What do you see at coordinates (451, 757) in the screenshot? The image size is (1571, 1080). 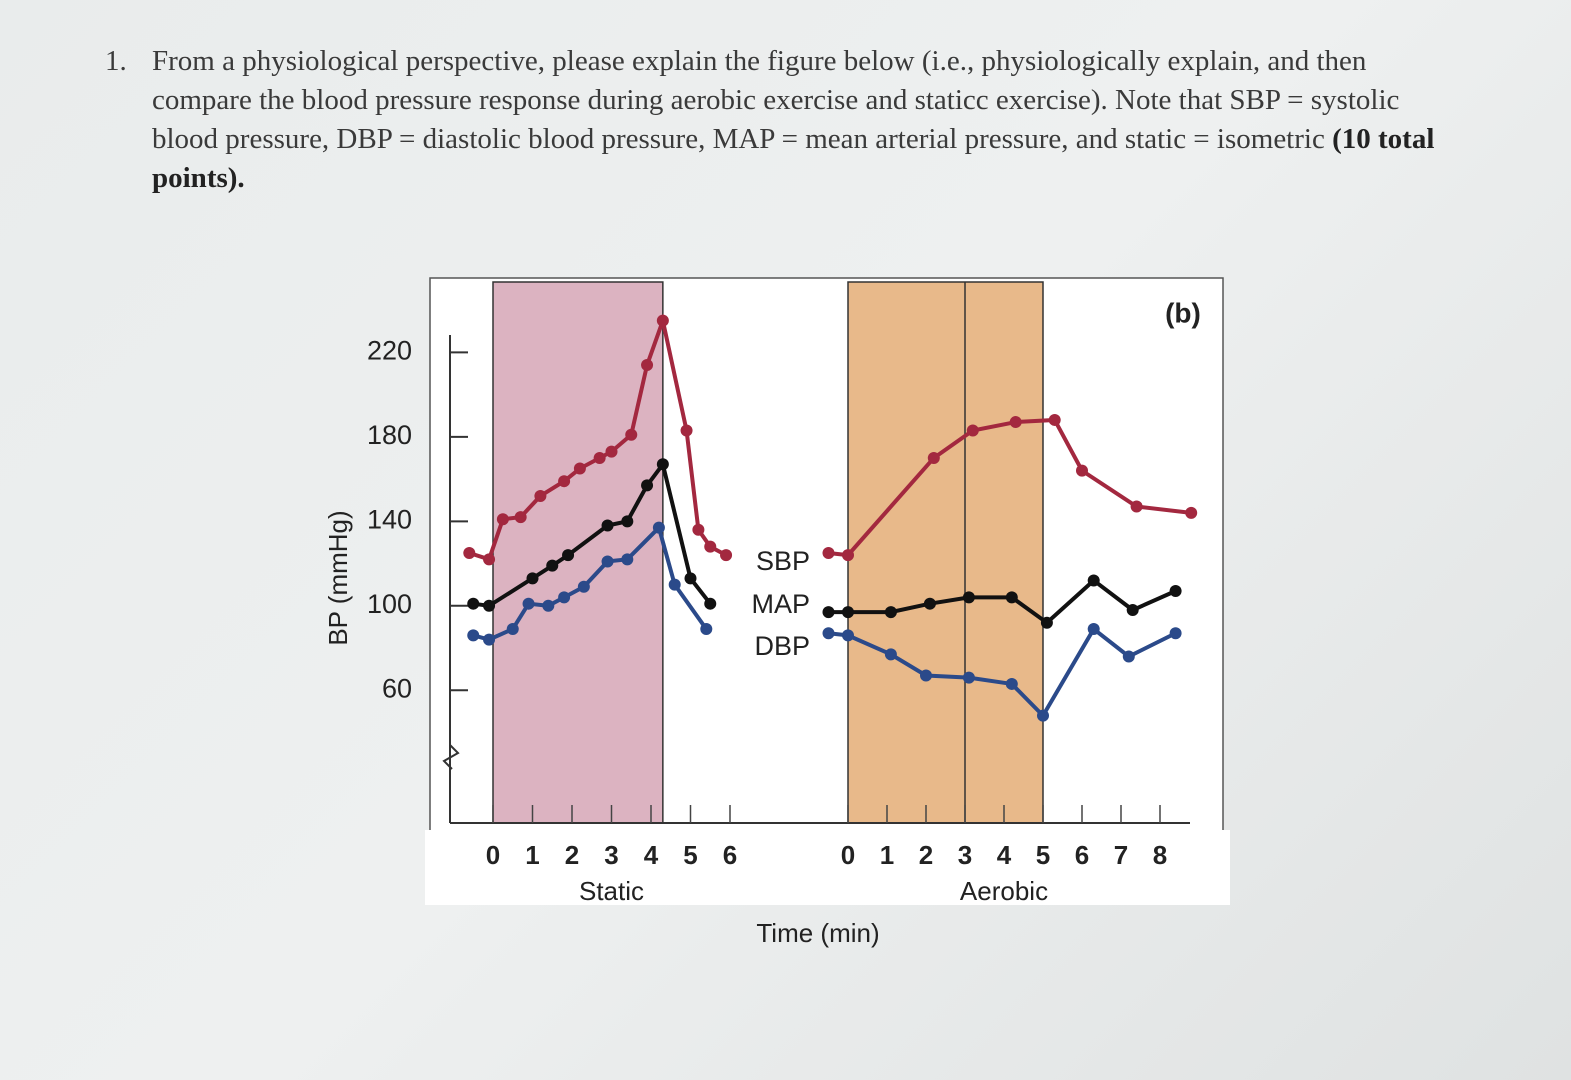 I see `axis-break` at bounding box center [451, 757].